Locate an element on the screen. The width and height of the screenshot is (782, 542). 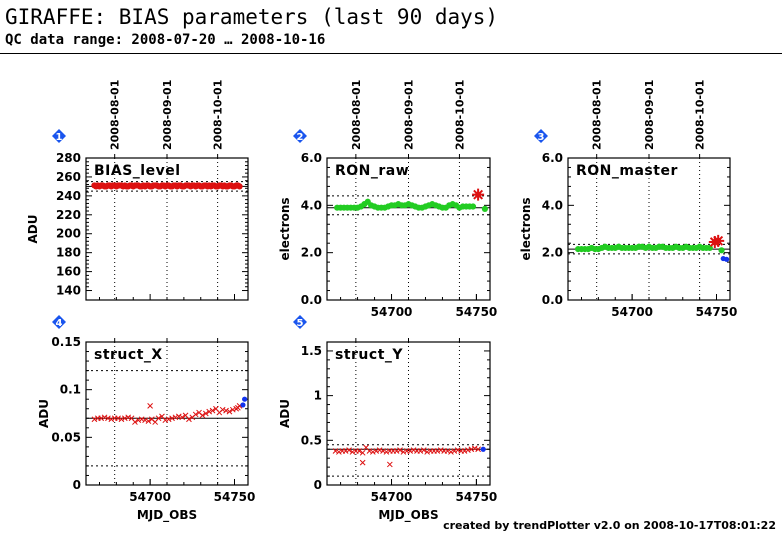
y-tick-label: 160 is located at coordinates (68, 272).